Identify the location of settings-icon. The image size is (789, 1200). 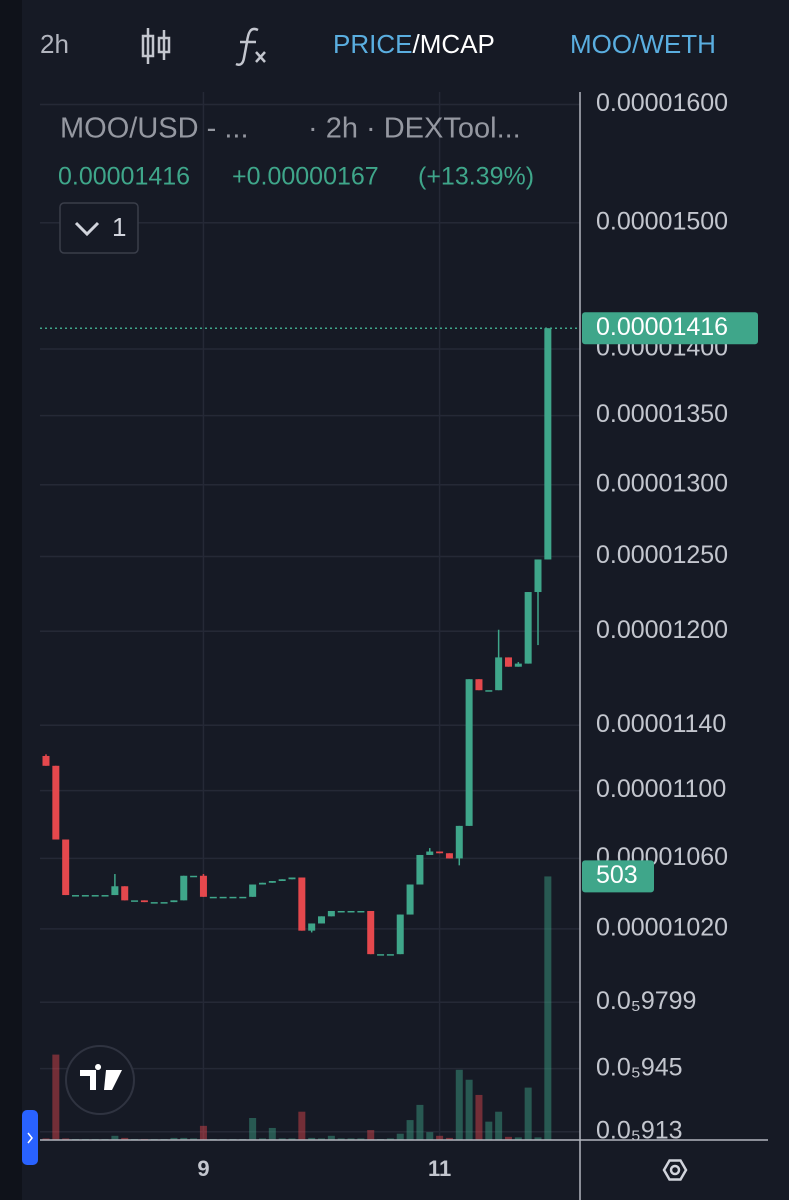
(675, 1170).